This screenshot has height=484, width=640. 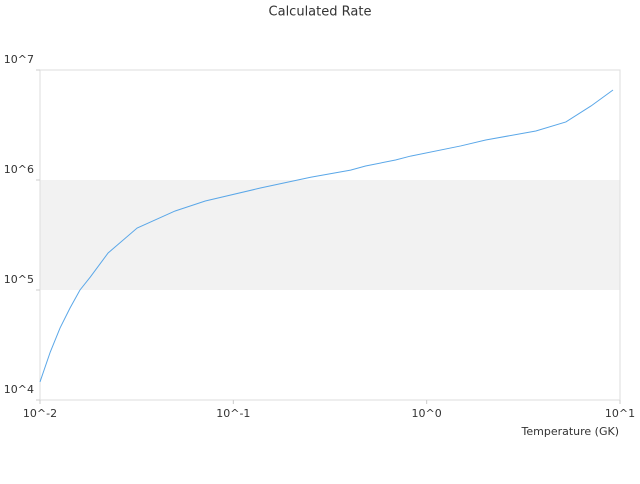 I want to click on y-tick-label: 10^5, so click(x=19, y=279).